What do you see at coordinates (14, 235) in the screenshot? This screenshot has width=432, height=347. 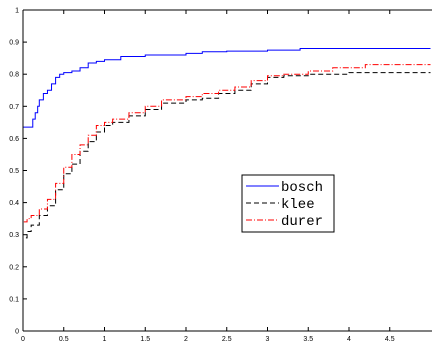 I see `y-tick-label: 0.3` at bounding box center [14, 235].